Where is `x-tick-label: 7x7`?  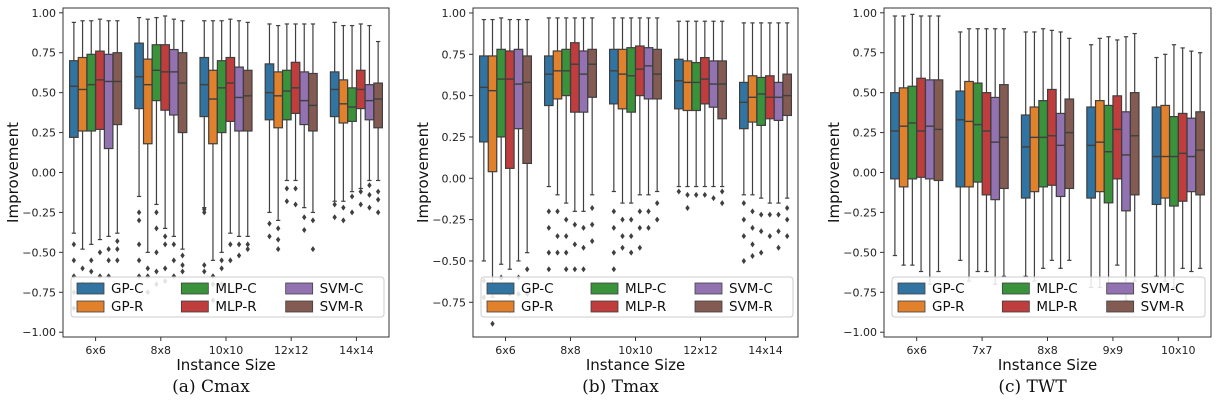
x-tick-label: 7x7 is located at coordinates (982, 350).